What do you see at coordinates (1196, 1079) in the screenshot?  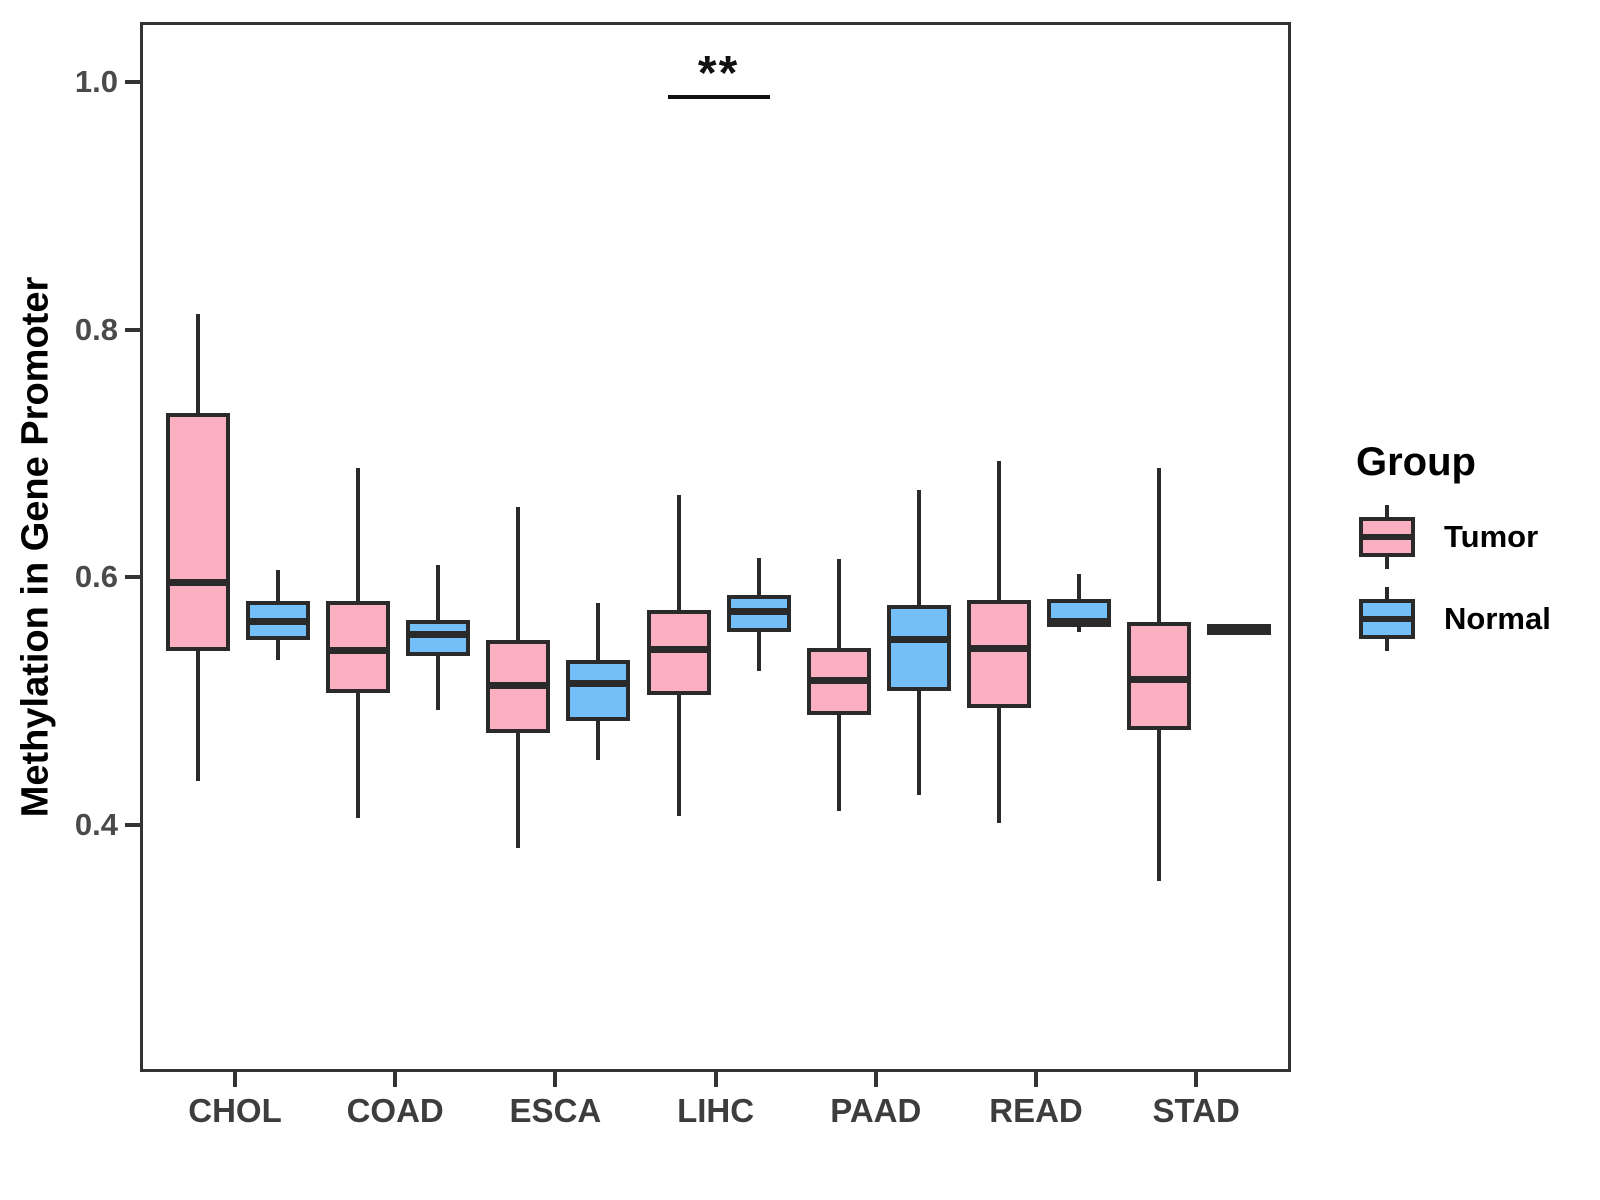 I see `x-tick-stad` at bounding box center [1196, 1079].